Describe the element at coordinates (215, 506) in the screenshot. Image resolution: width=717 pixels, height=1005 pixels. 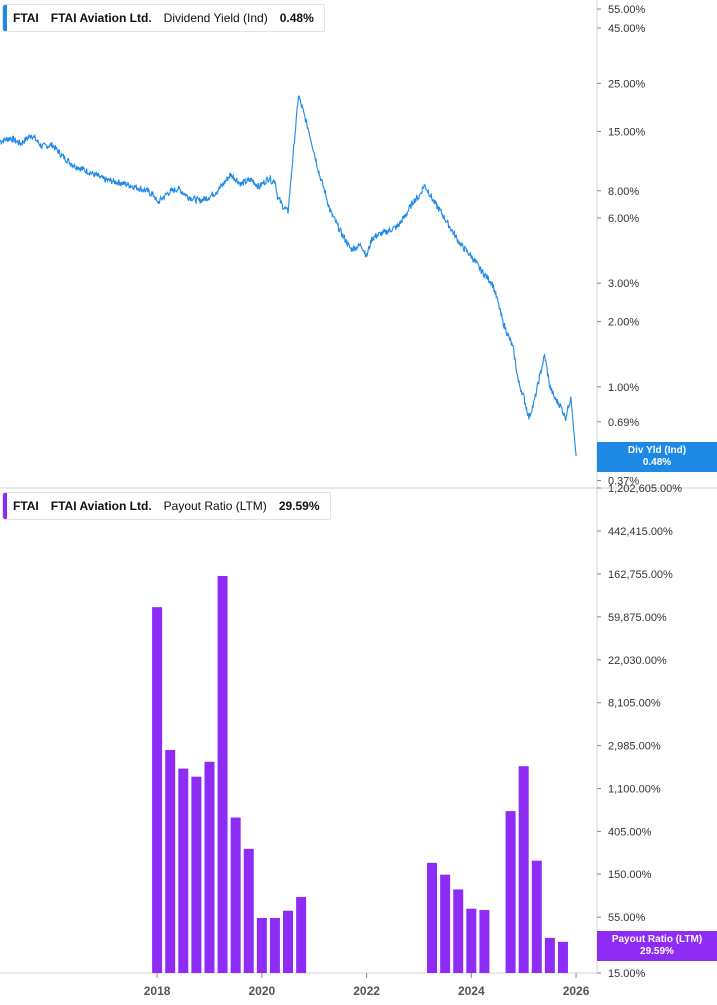
I see `legend-metric: Payout Ratio (LTM)` at that location.